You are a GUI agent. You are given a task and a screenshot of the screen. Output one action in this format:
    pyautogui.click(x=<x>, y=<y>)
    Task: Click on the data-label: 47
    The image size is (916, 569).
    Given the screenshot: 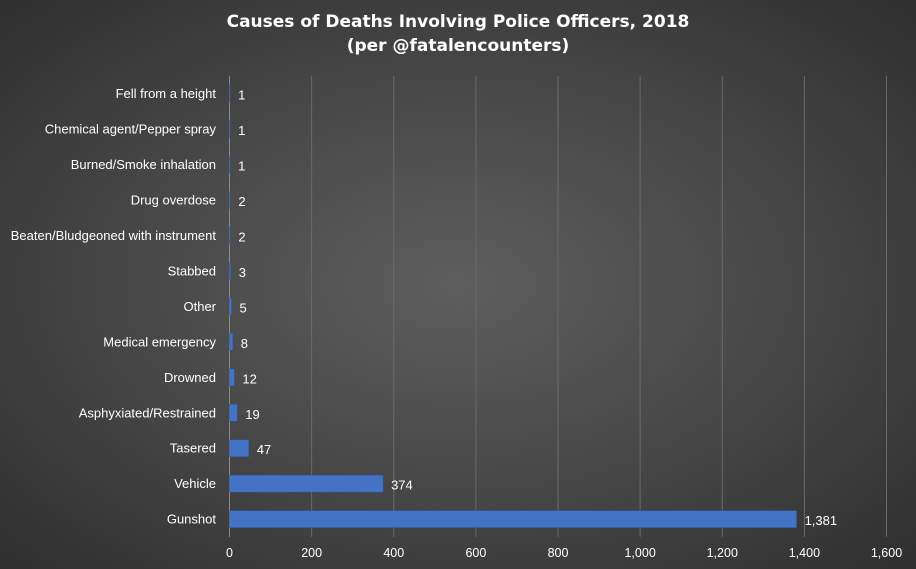 What is the action you would take?
    pyautogui.click(x=264, y=449)
    